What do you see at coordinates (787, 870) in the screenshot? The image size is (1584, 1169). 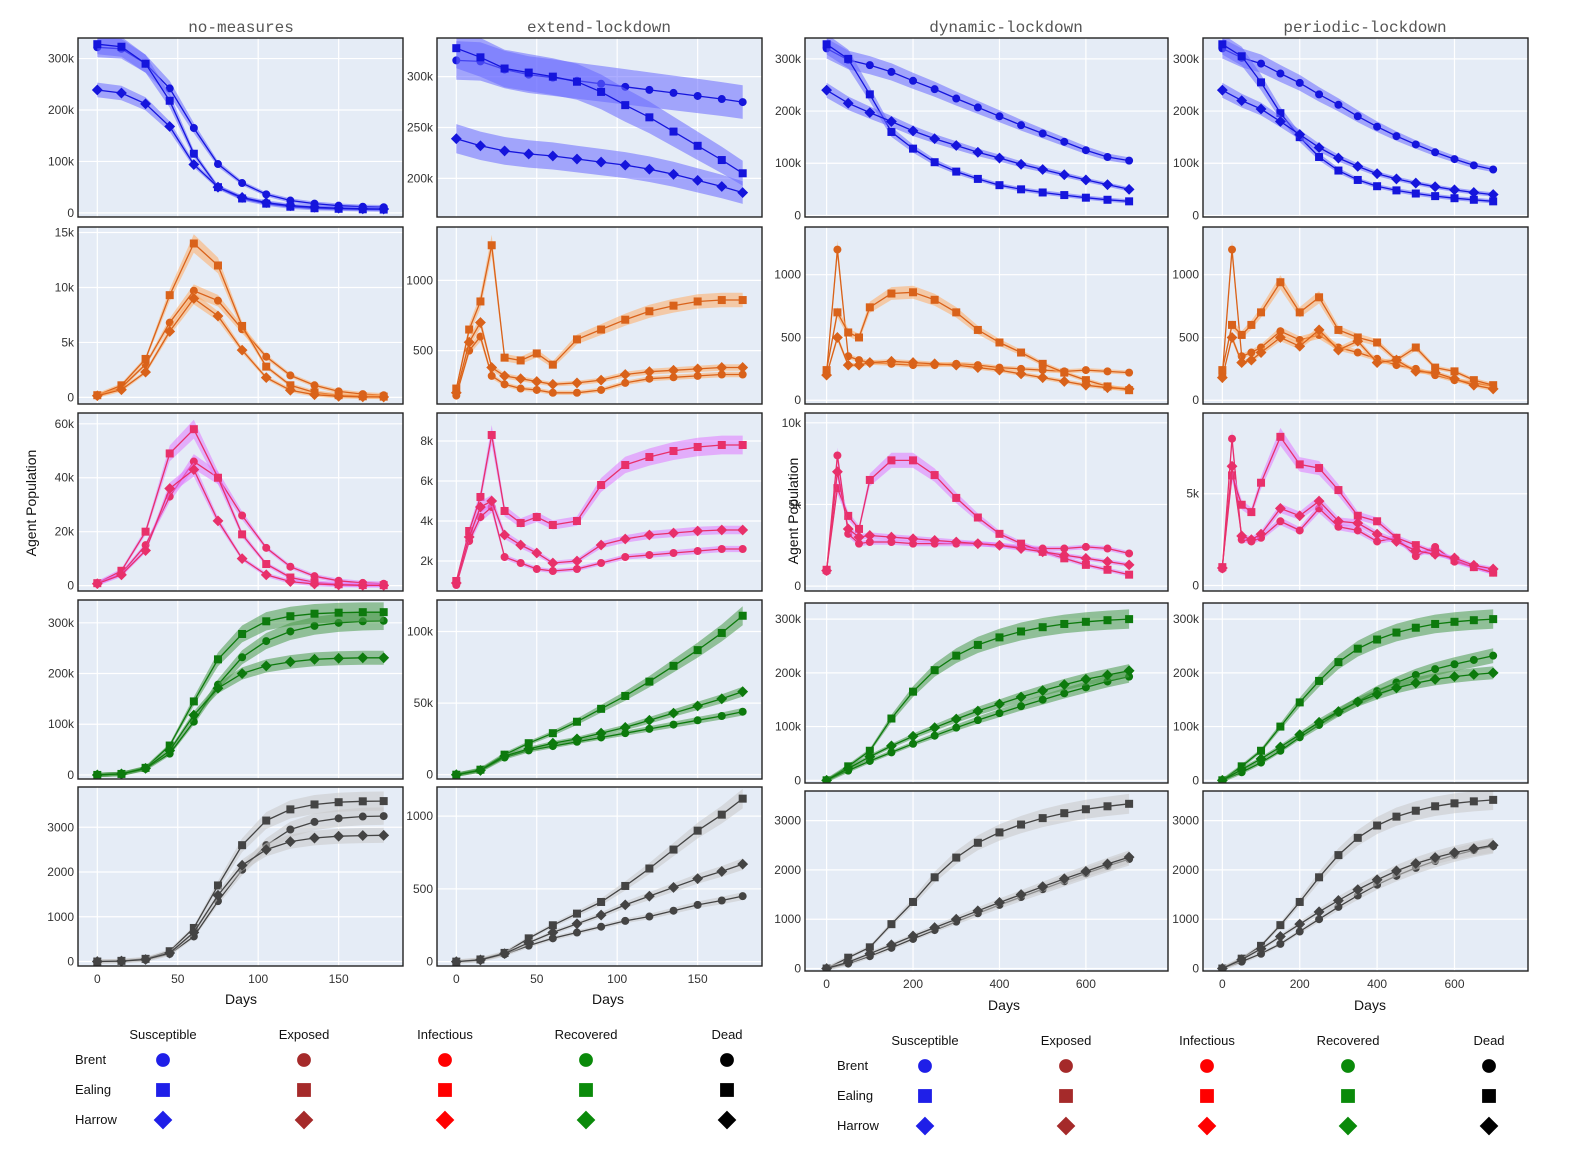 I see `y-tick-label: 2000` at bounding box center [787, 870].